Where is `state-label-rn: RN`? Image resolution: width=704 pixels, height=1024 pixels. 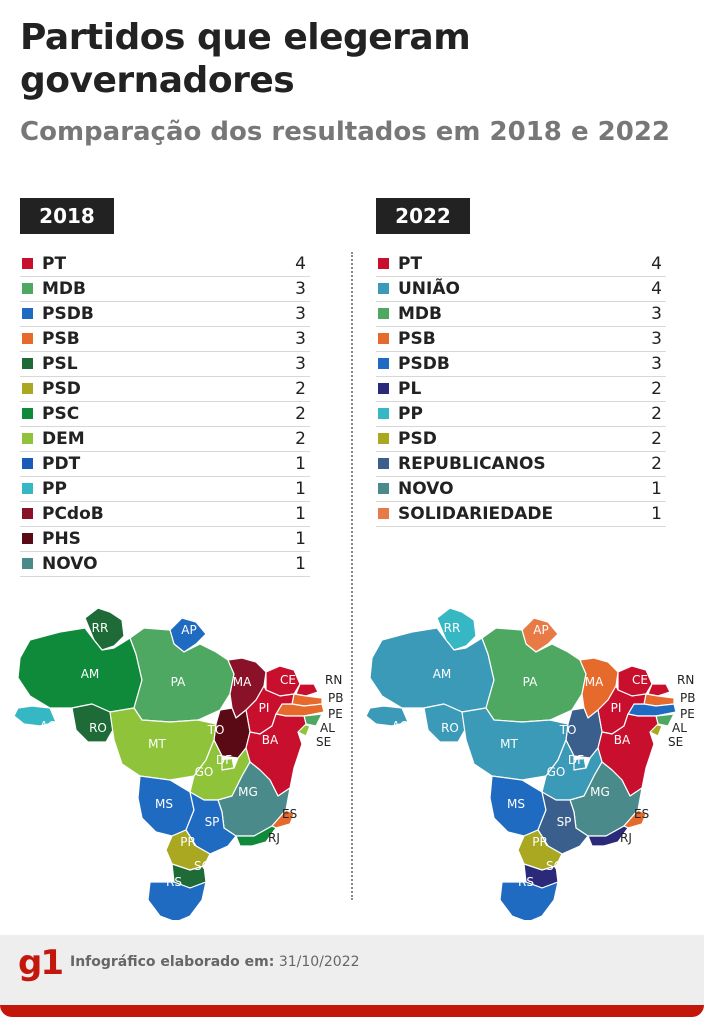 state-label-rn: RN is located at coordinates (333, 680).